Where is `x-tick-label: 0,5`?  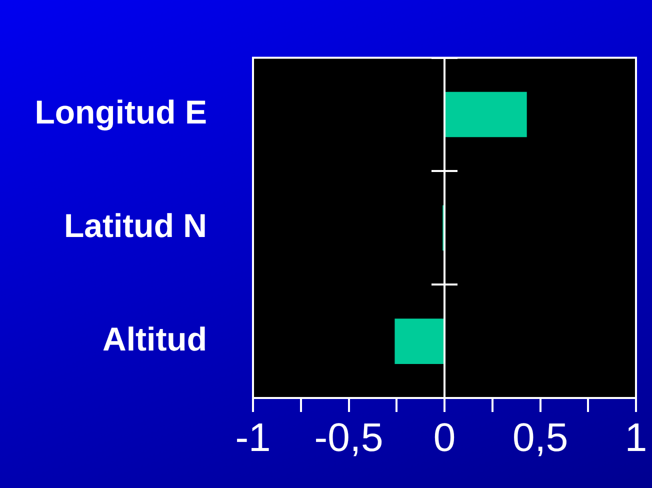 x-tick-label: 0,5 is located at coordinates (540, 438).